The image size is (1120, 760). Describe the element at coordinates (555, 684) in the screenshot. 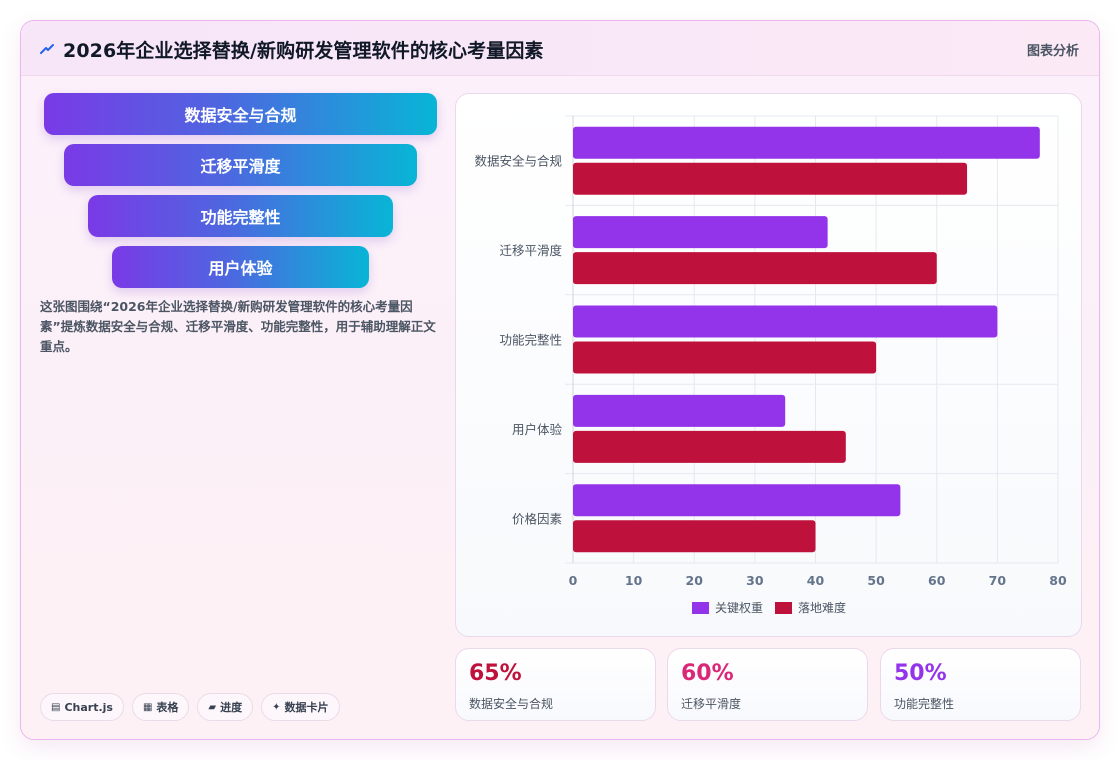

I see `stat-card-1: 65% 数据安全与合规` at that location.